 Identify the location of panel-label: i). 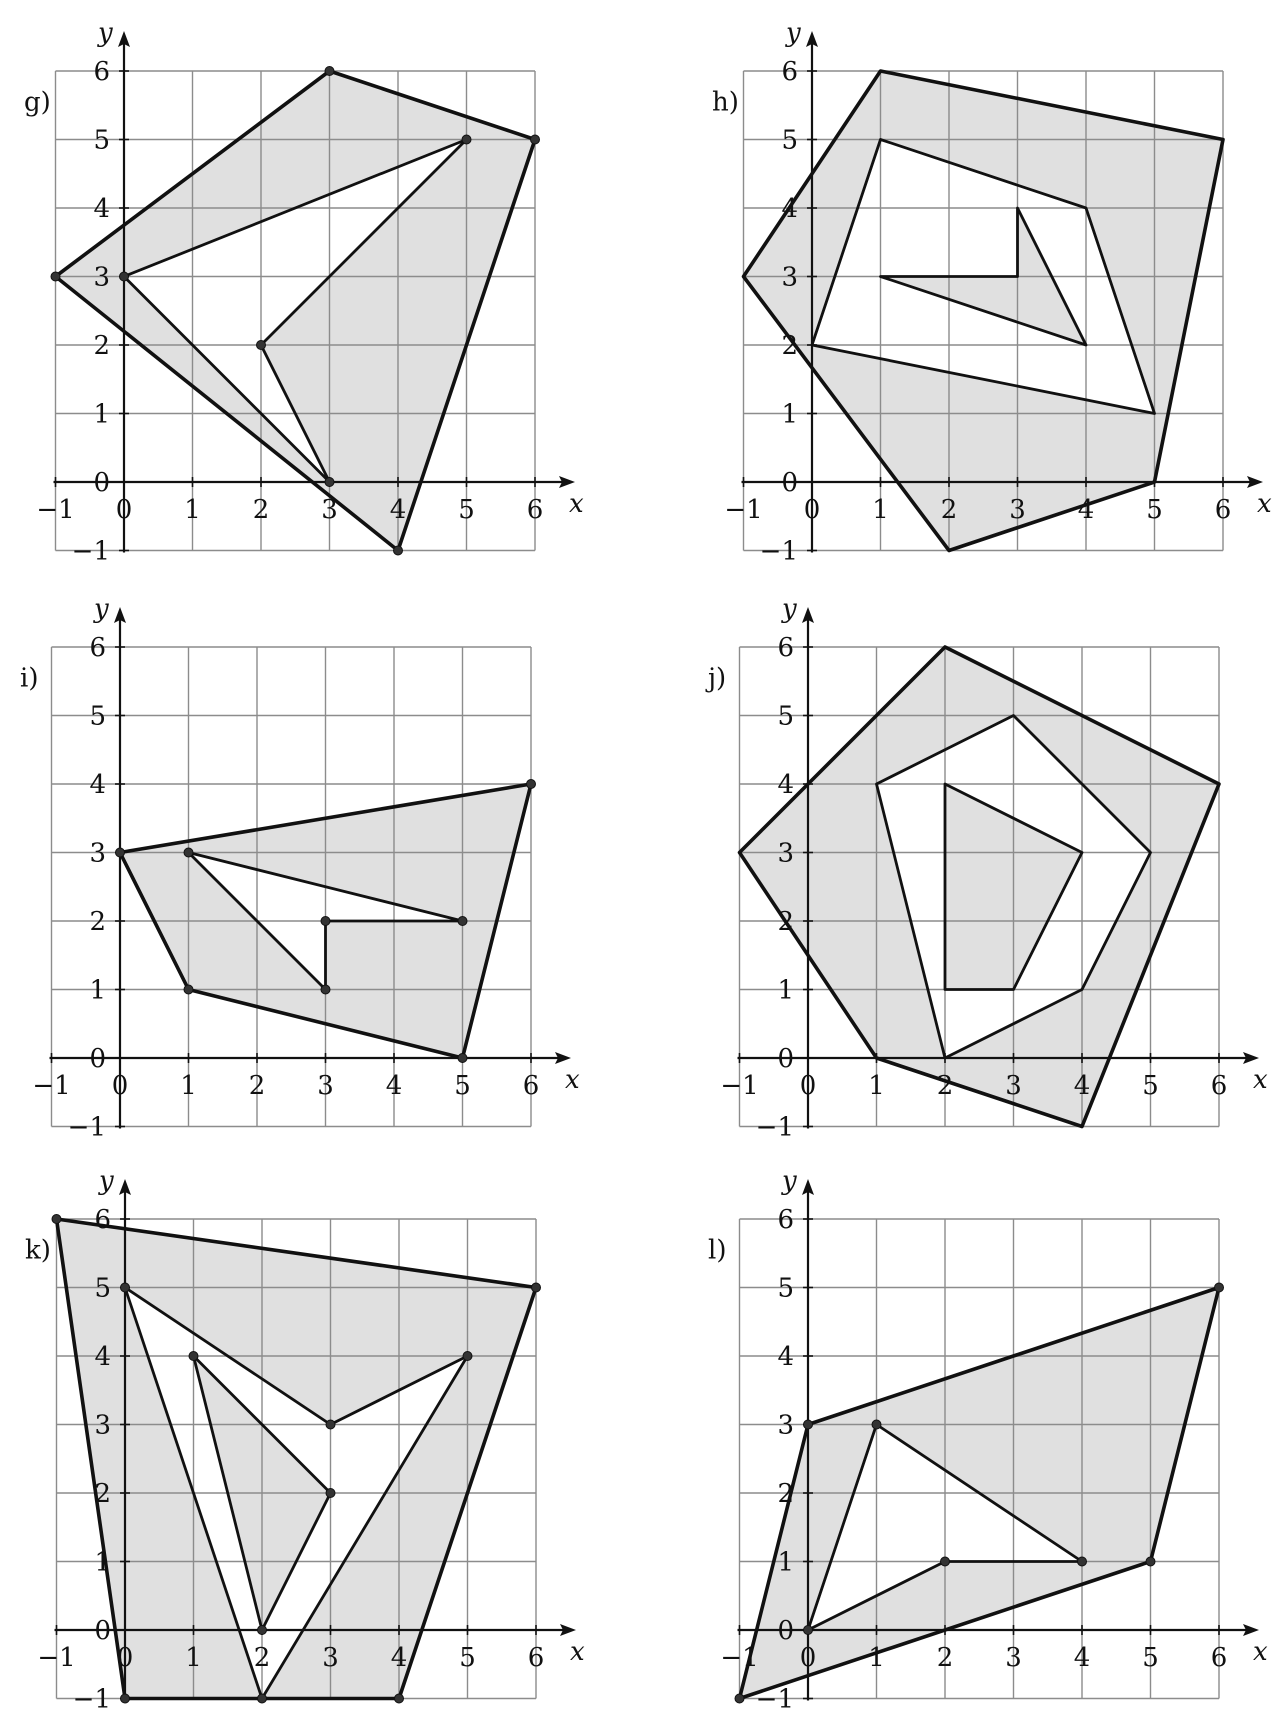
(29, 679).